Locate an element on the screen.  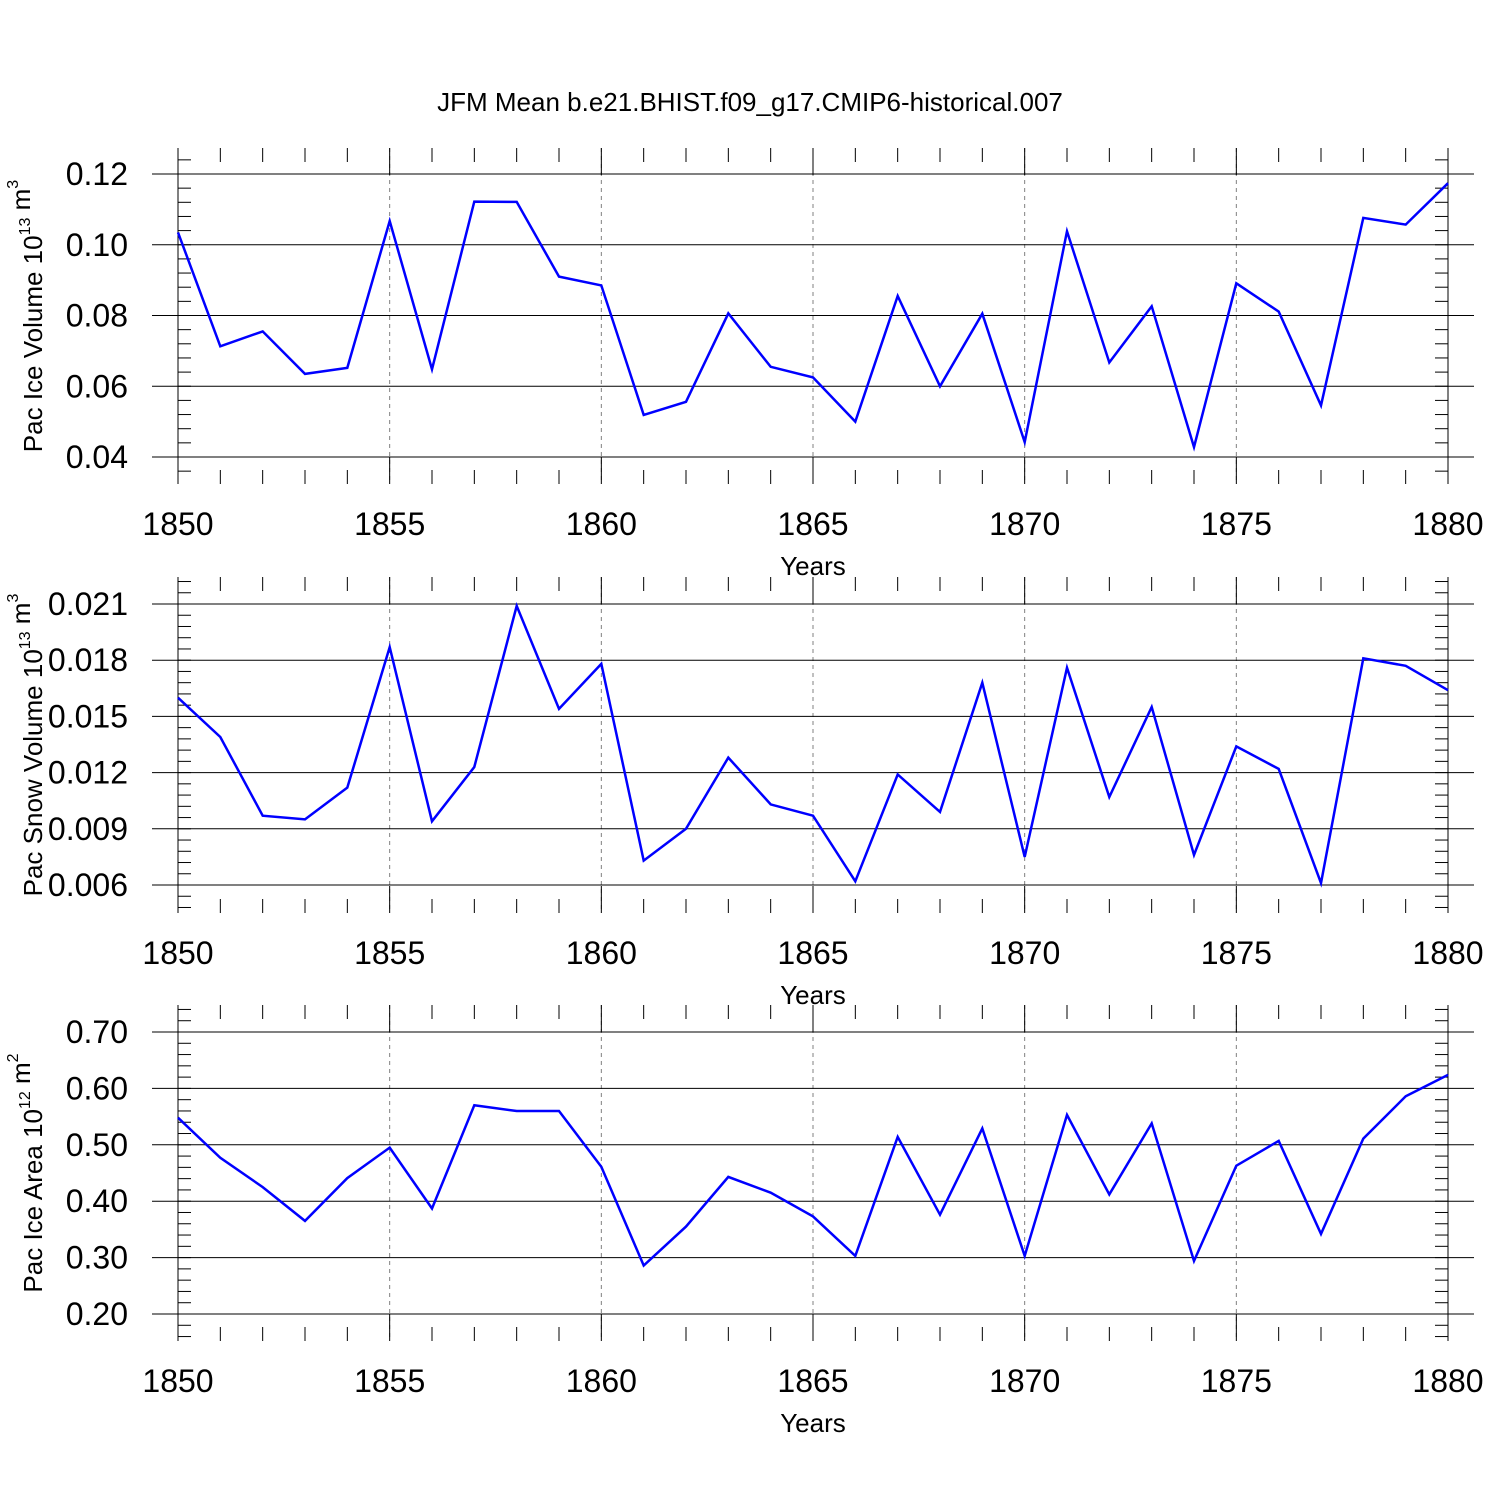
ice-area-y-tick-label: 0.60 is located at coordinates (97, 1088).